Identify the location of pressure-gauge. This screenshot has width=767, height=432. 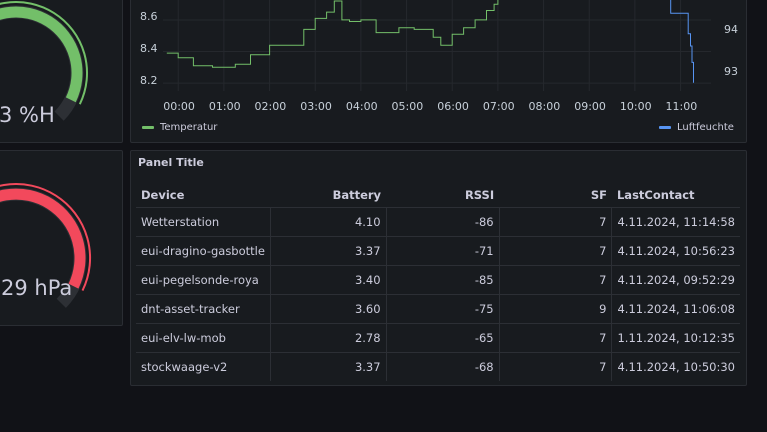
(46, 245).